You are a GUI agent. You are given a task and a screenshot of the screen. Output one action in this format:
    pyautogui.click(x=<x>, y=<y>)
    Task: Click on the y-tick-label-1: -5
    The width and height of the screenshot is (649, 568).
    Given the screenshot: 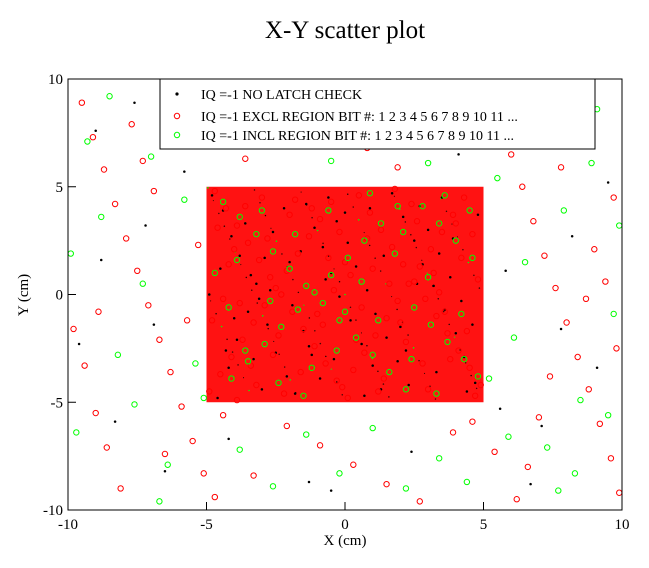 What is the action you would take?
    pyautogui.click(x=57, y=403)
    